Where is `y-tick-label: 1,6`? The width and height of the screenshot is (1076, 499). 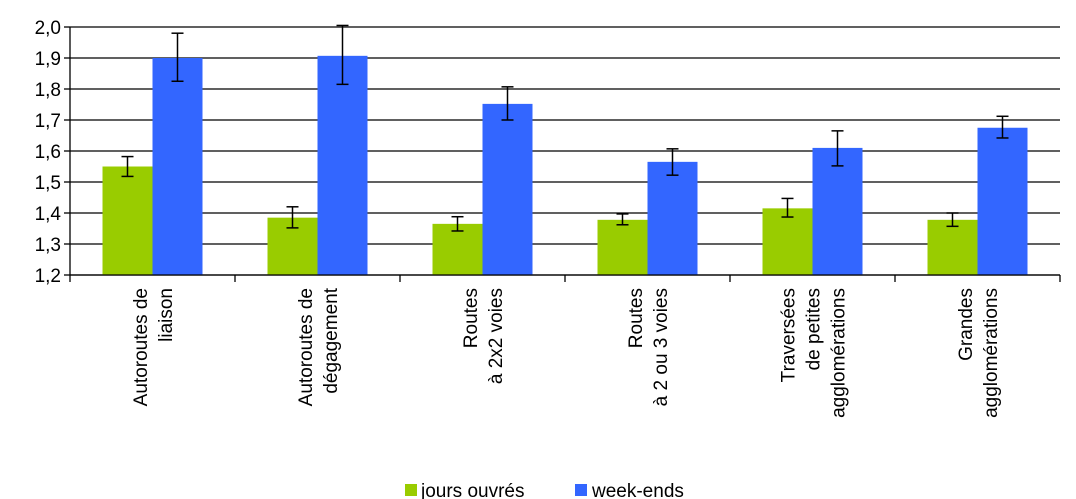
y-tick-label: 1,6 is located at coordinates (48, 152).